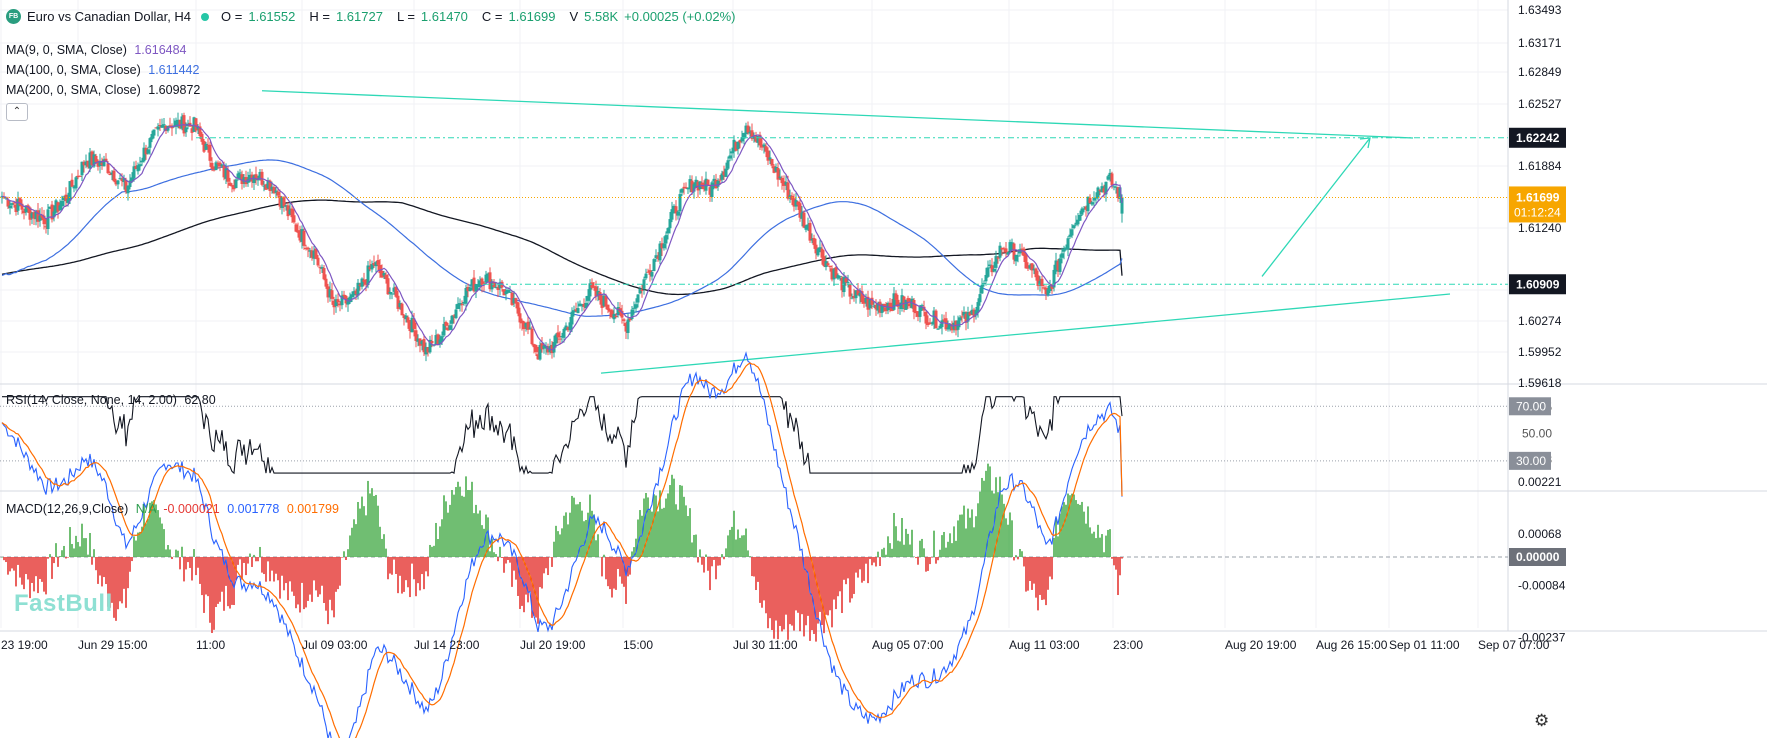 This screenshot has height=743, width=1767. I want to click on rsi-legend: RSI(14, Close, None, 14, 2.00) 62.80, so click(111, 400).